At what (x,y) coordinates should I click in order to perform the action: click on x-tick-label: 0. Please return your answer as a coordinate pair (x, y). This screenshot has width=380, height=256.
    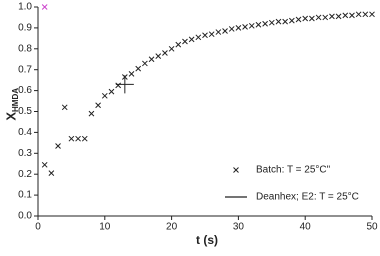
    Looking at the image, I should click on (38, 227).